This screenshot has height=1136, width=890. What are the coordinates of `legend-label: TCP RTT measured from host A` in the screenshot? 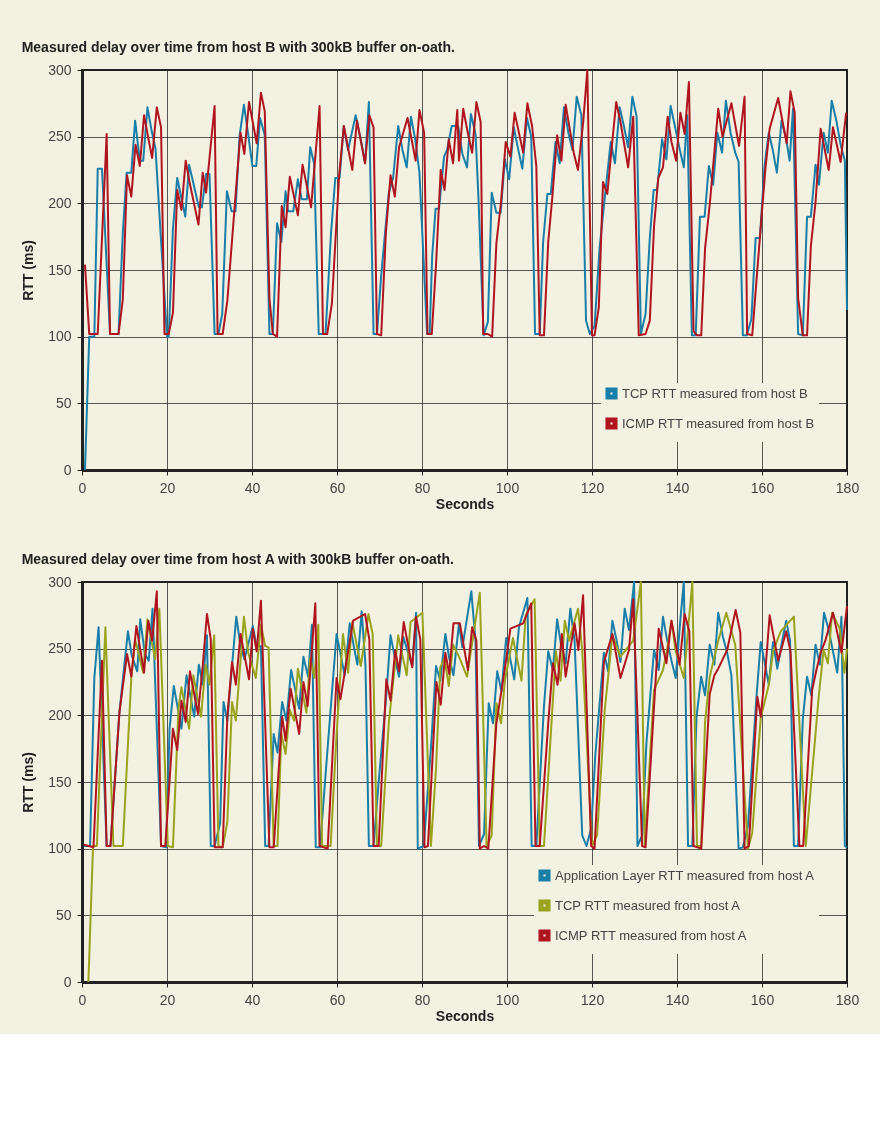 It's located at (648, 905).